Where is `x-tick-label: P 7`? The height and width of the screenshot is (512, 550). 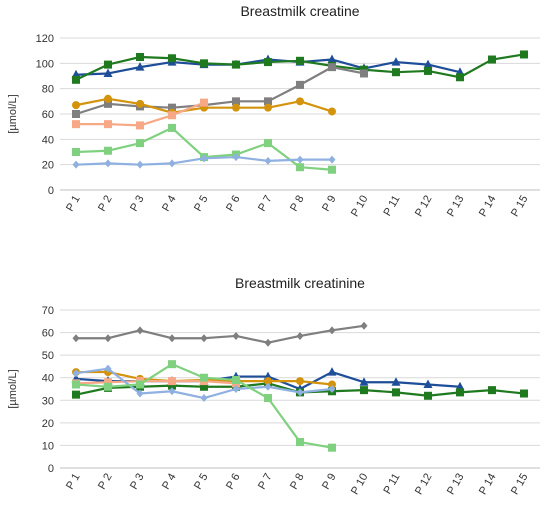
x-tick-label: P 7 is located at coordinates (265, 204).